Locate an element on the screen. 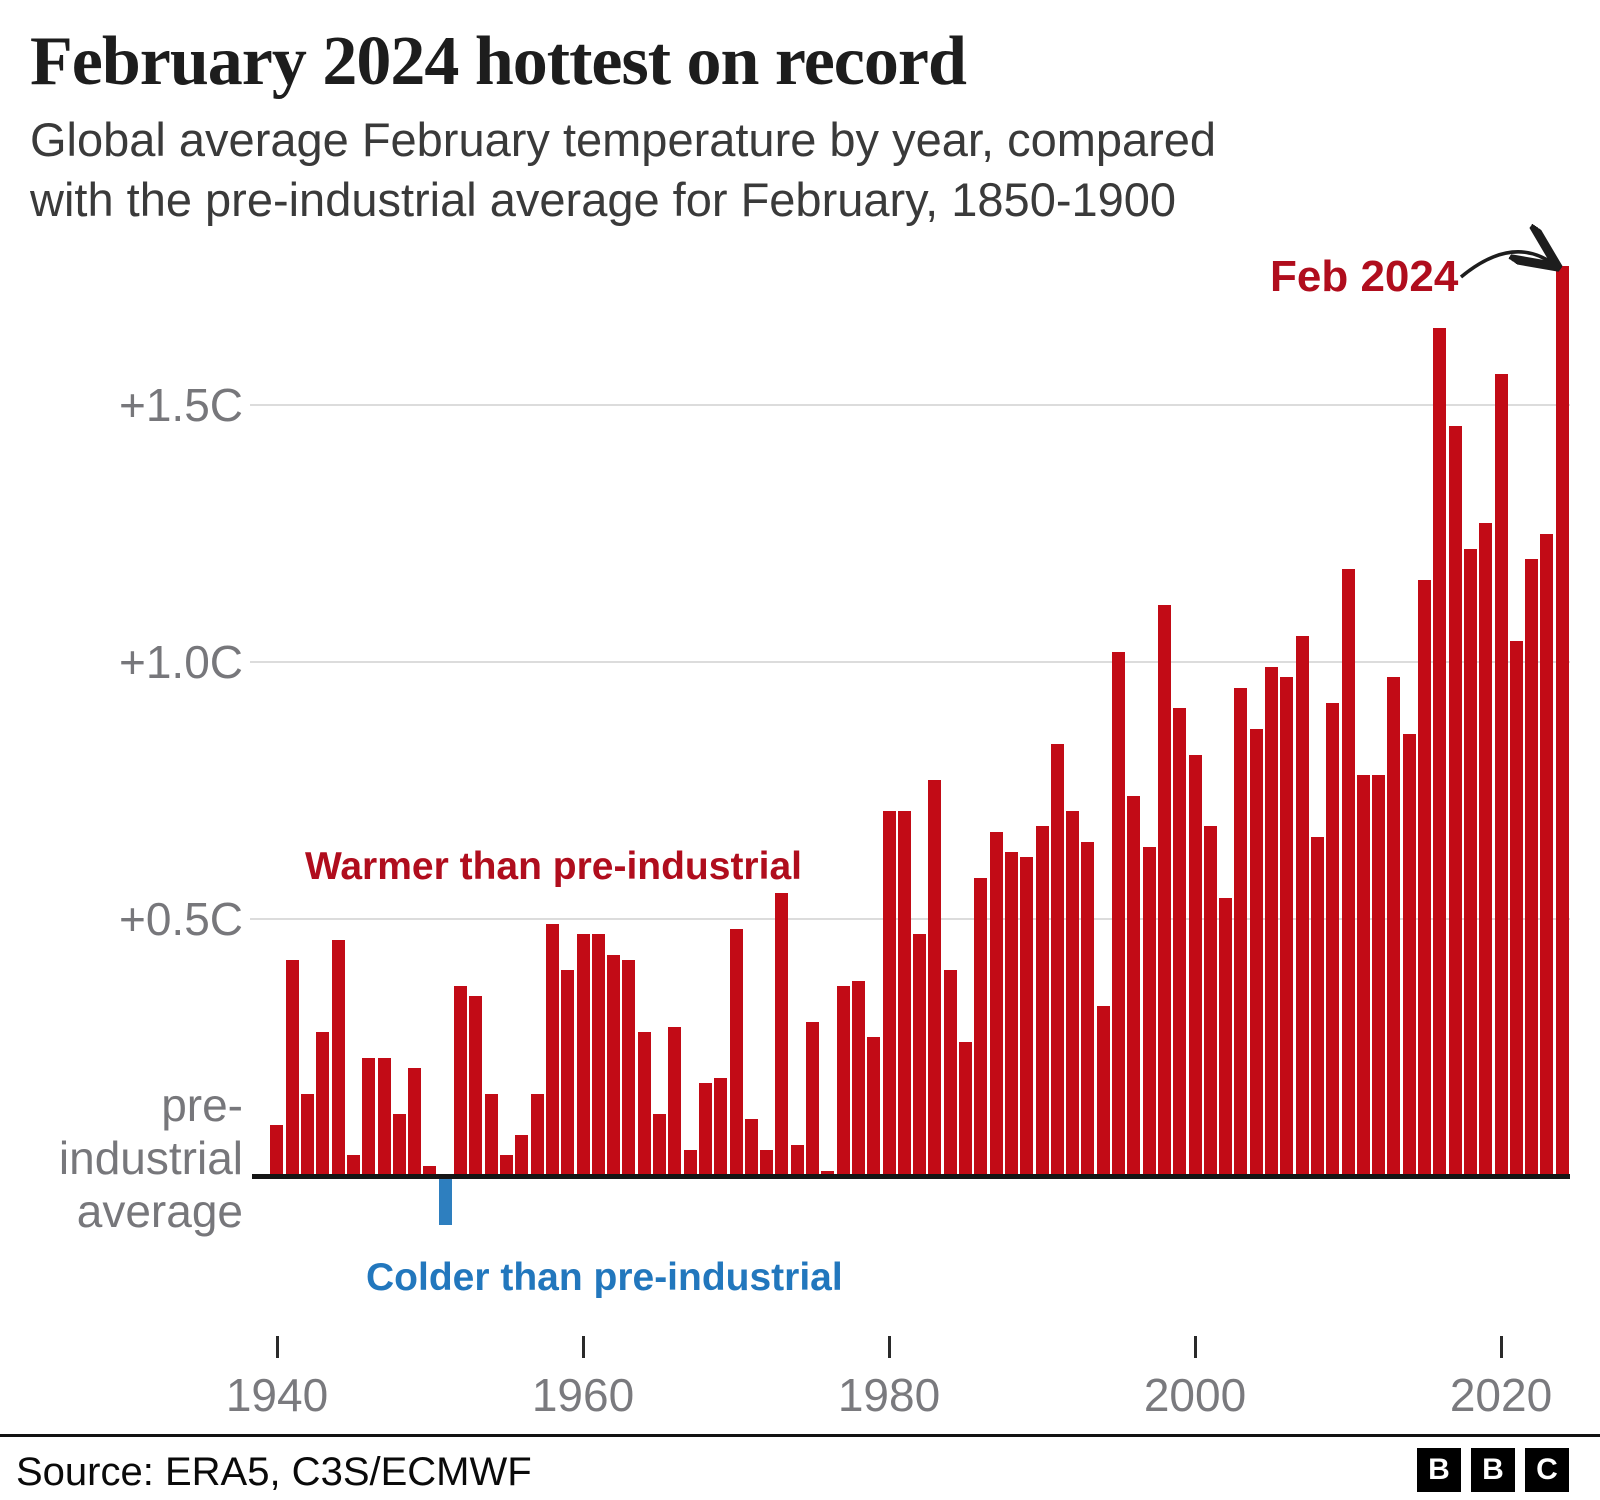 This screenshot has width=1600, height=1500. bar-1963 is located at coordinates (629, 1068).